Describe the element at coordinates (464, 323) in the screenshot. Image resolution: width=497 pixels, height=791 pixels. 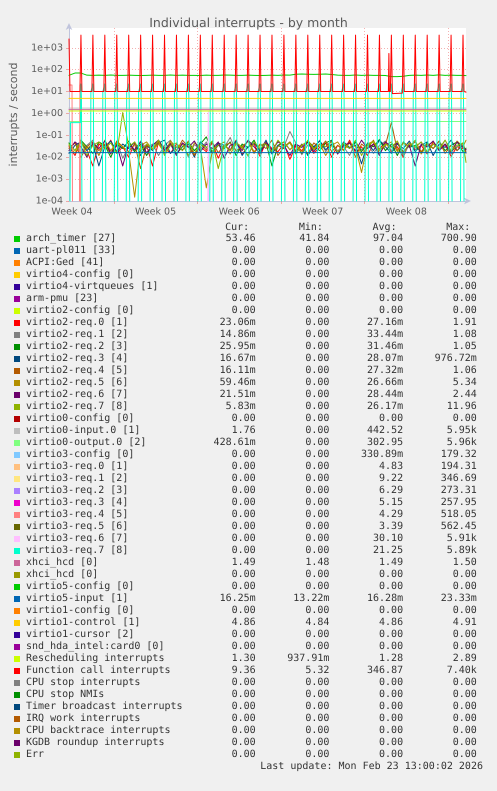
I see `text: 1.91` at that location.